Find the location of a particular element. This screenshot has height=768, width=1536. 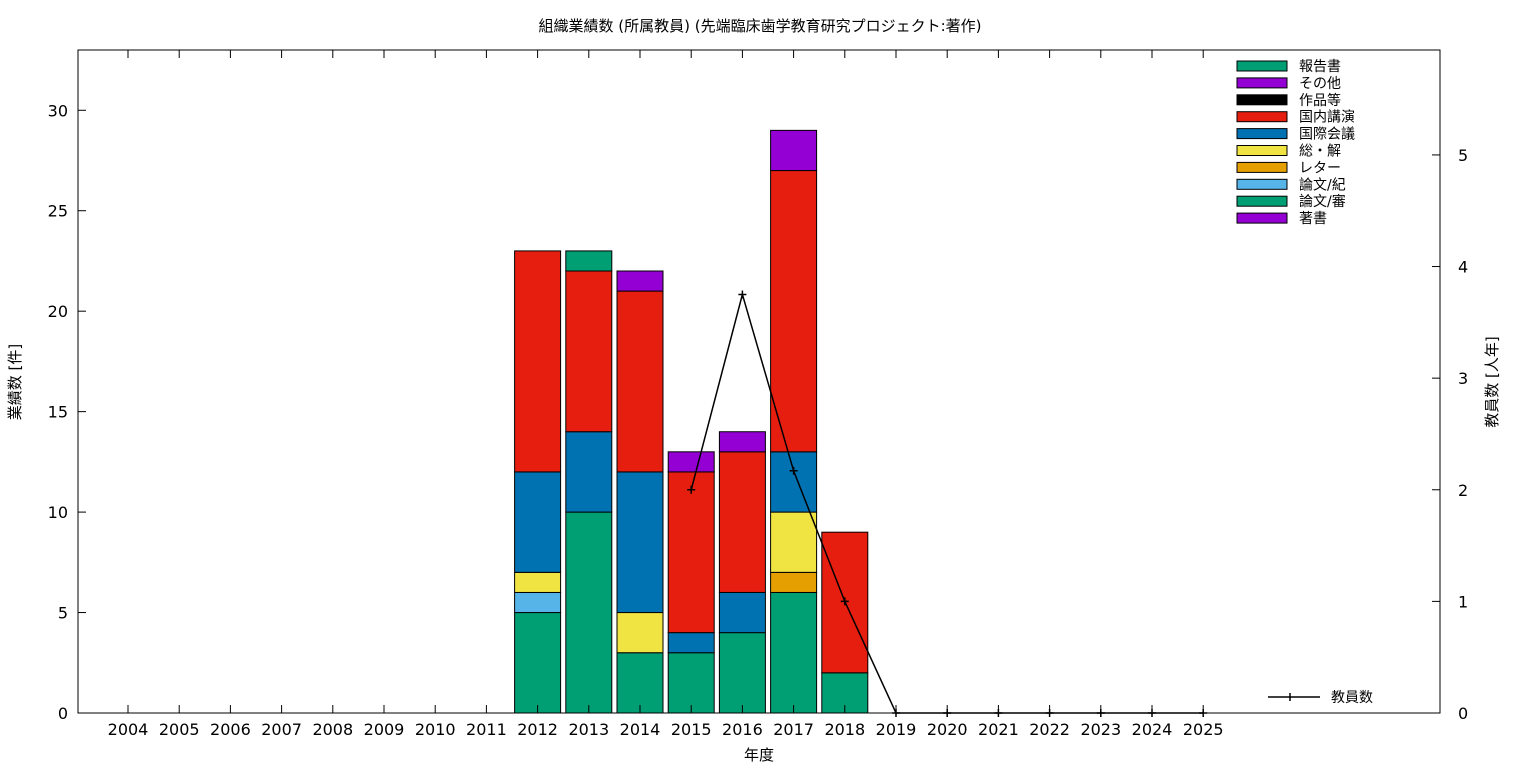

legend-label: 総・解 is located at coordinates (1320, 152).